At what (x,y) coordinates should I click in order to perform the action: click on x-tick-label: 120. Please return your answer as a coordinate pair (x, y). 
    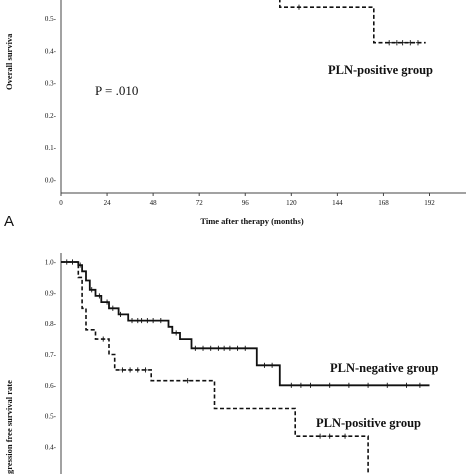
    Looking at the image, I should click on (291, 203).